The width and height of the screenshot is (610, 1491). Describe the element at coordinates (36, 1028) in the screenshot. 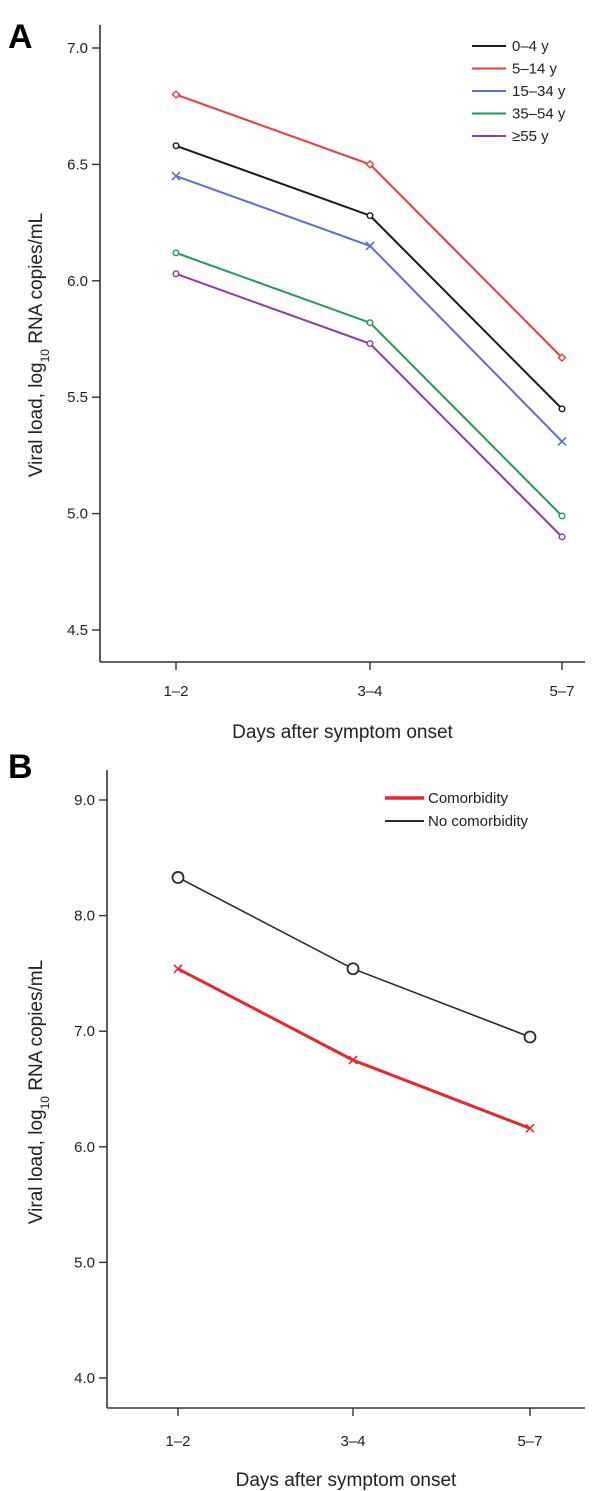

I see `panel-b-y-axis-title-post: RNA copies/mL` at that location.